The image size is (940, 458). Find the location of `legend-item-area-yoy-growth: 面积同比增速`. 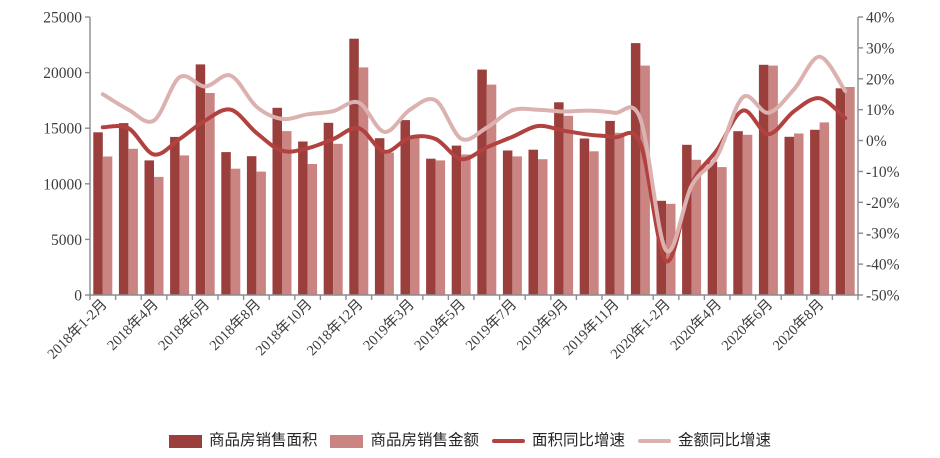

legend-item-area-yoy-growth: 面积同比增速 is located at coordinates (558, 441).